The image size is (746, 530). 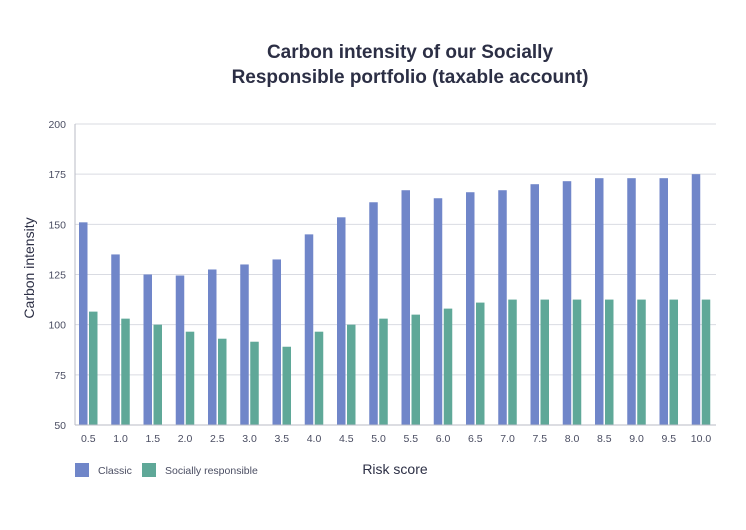 What do you see at coordinates (395, 469) in the screenshot?
I see `x-axis-label: Risk score` at bounding box center [395, 469].